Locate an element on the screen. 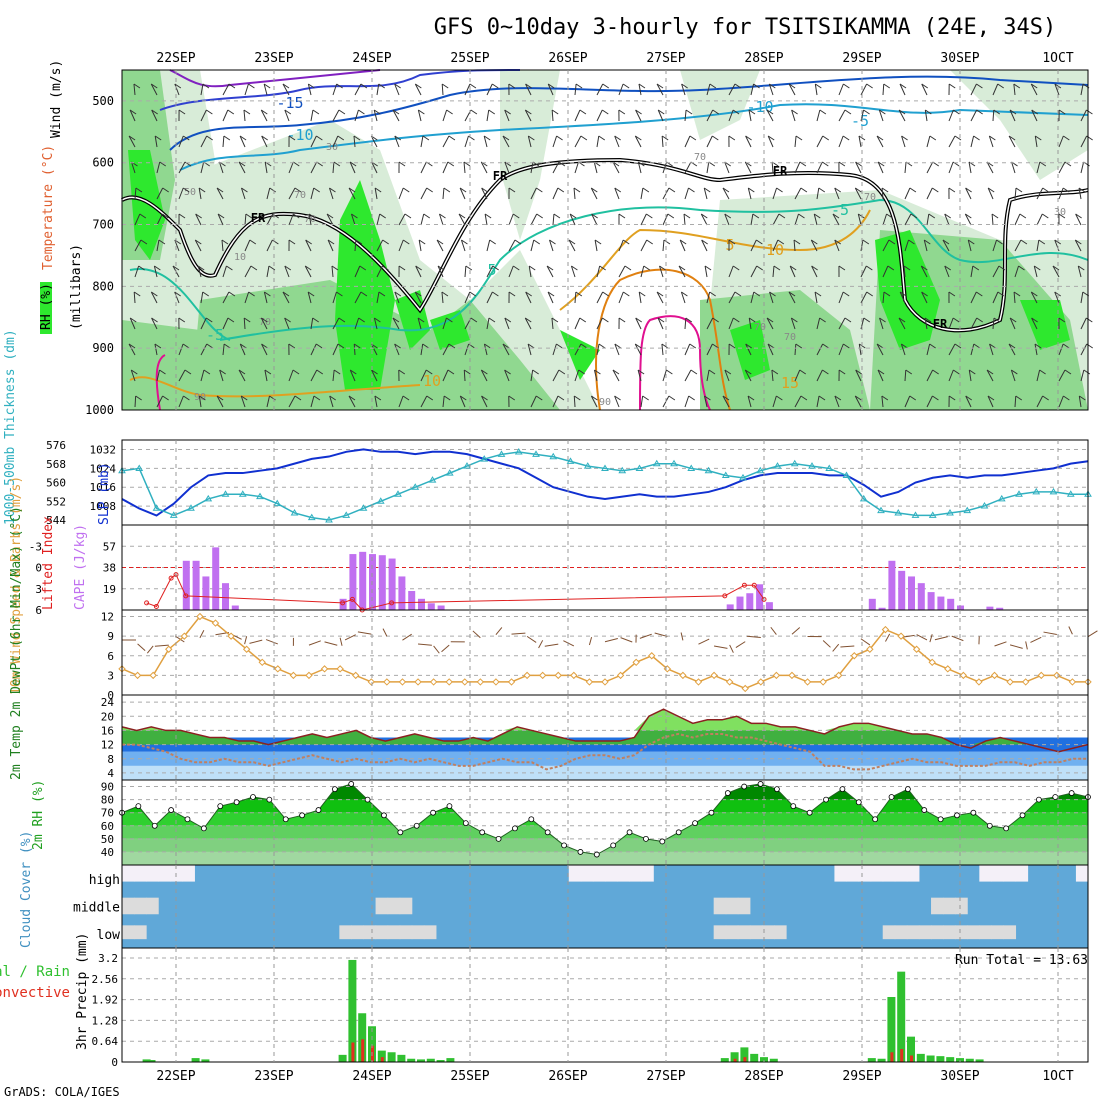 Image resolution: width=1100 pixels, height=1100 pixels. li-tick: 0 is located at coordinates (38, 568).